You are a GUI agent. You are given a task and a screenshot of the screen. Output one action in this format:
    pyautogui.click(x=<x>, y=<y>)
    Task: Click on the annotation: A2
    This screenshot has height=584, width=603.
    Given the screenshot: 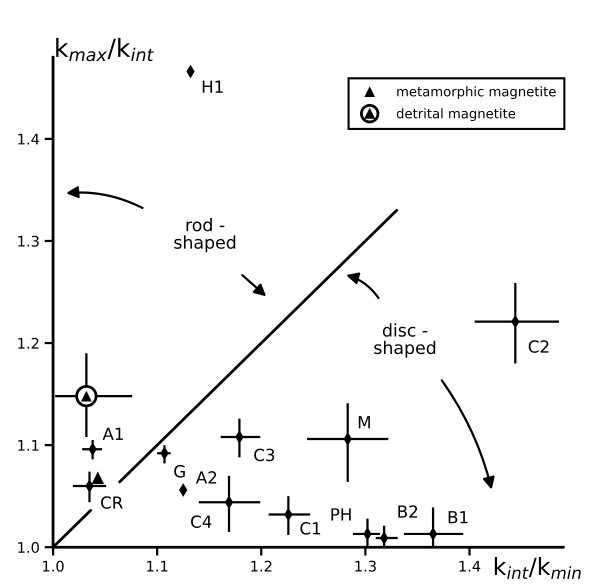 What is the action you would take?
    pyautogui.click(x=206, y=477)
    